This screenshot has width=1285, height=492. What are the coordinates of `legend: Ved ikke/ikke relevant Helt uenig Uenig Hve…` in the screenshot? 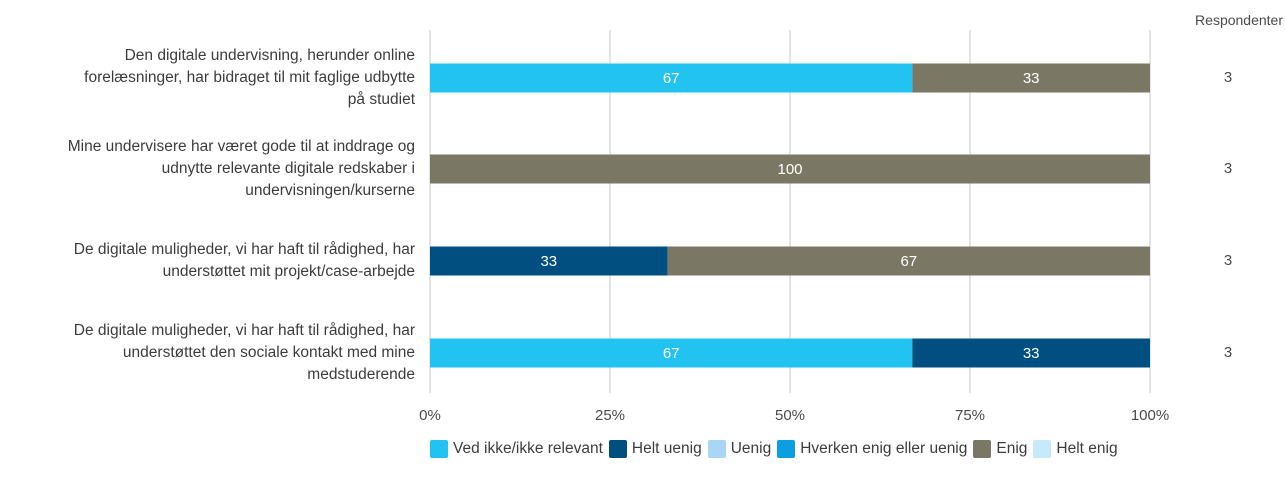 It's located at (810, 454).